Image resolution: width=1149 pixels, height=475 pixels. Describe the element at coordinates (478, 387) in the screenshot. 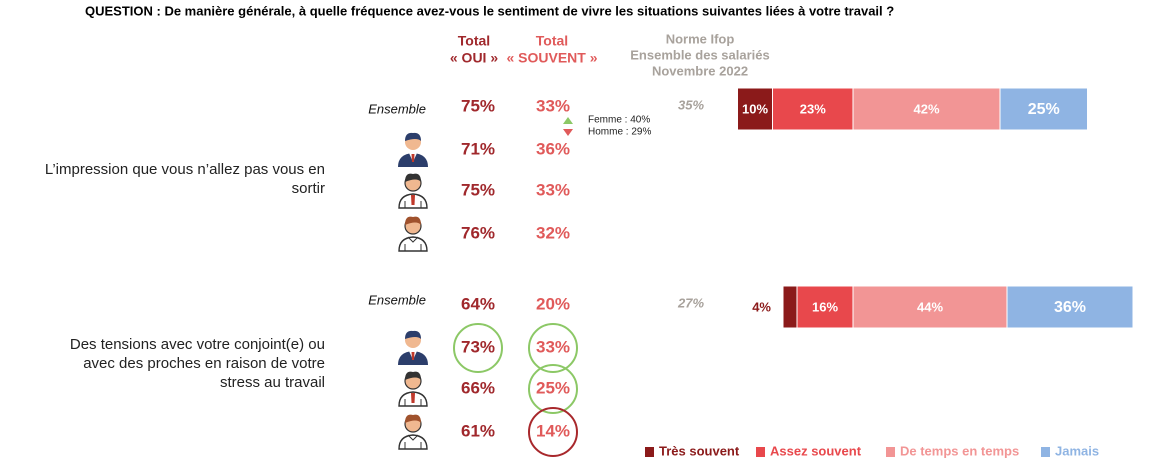

I see `oui-value: 66%` at that location.